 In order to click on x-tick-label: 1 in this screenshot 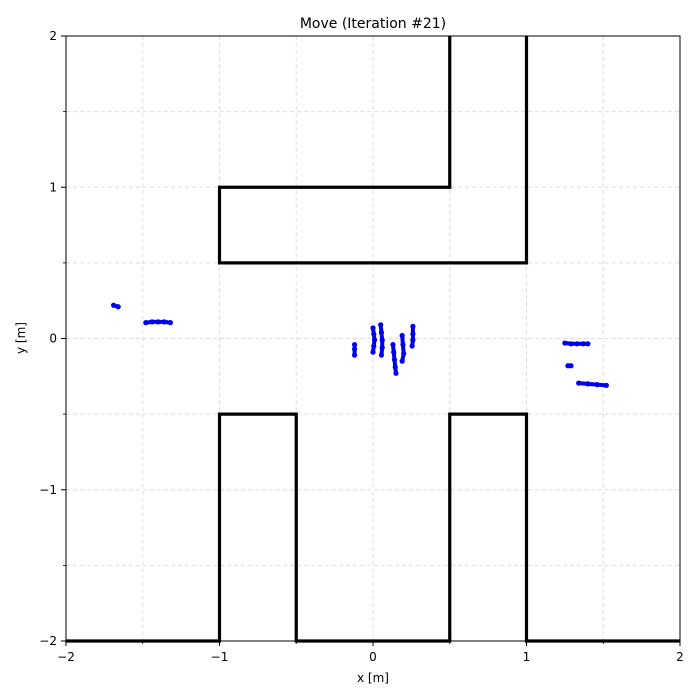, I will do `click(527, 657)`.